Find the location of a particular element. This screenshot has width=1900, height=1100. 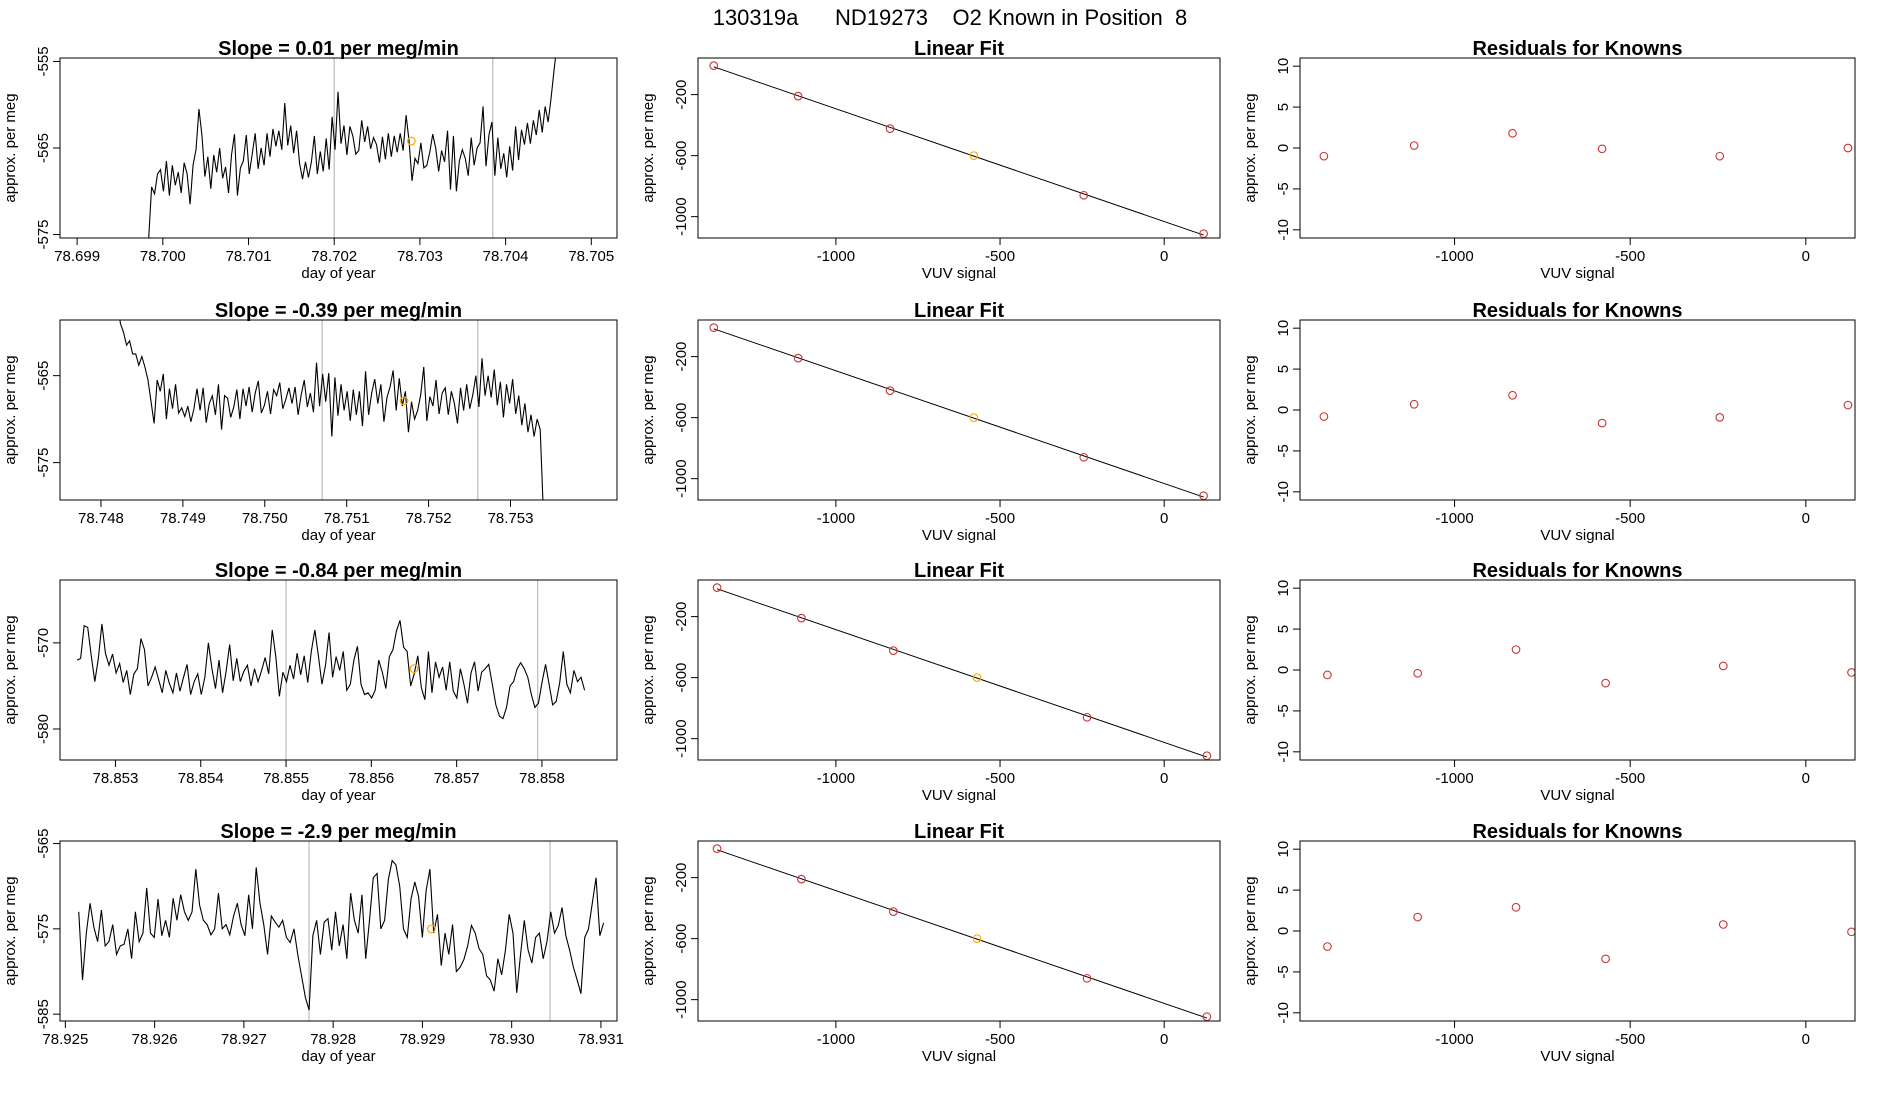

x-axis-label: VUV signal is located at coordinates (959, 795).